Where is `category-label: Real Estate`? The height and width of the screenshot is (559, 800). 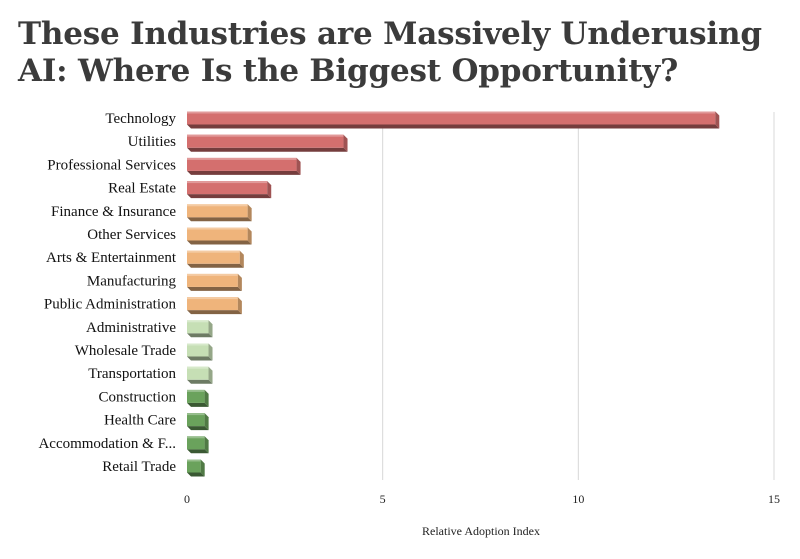
category-label: Real Estate is located at coordinates (142, 189).